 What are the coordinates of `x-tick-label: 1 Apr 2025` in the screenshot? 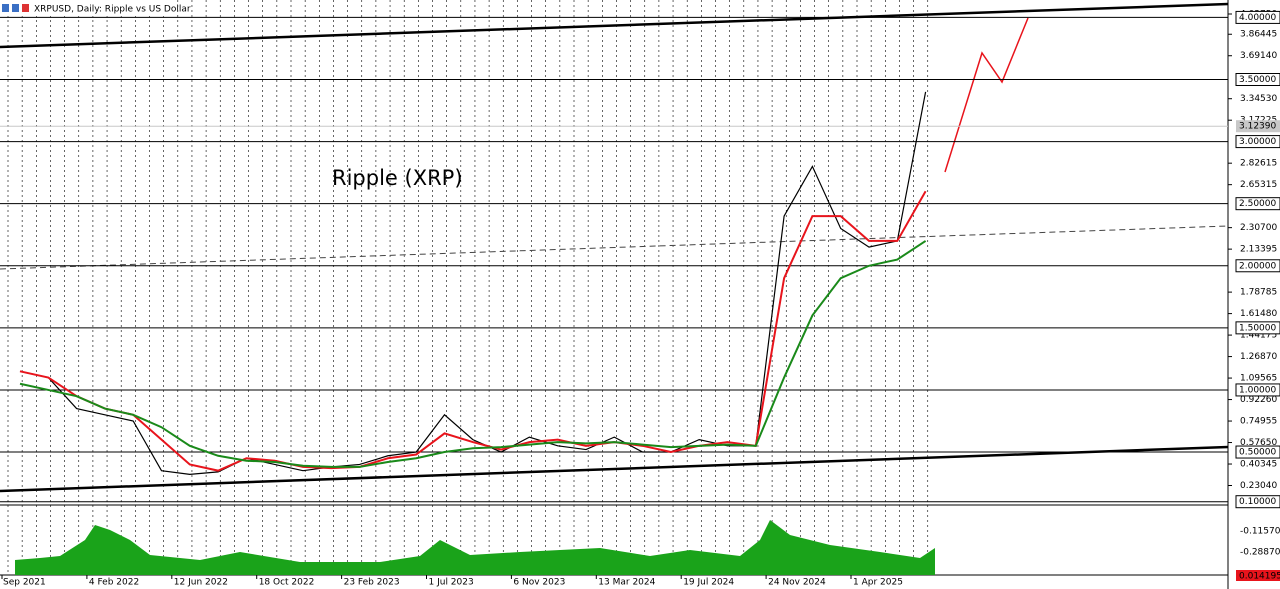 It's located at (878, 583).